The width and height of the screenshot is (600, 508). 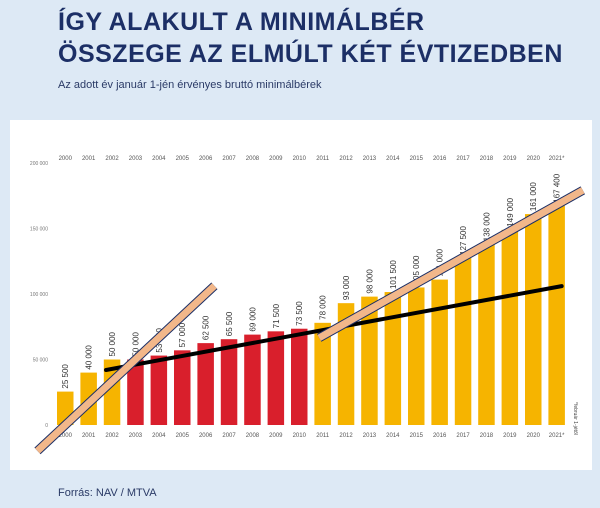 I want to click on x-tick-label-top: 2012, so click(x=346, y=159).